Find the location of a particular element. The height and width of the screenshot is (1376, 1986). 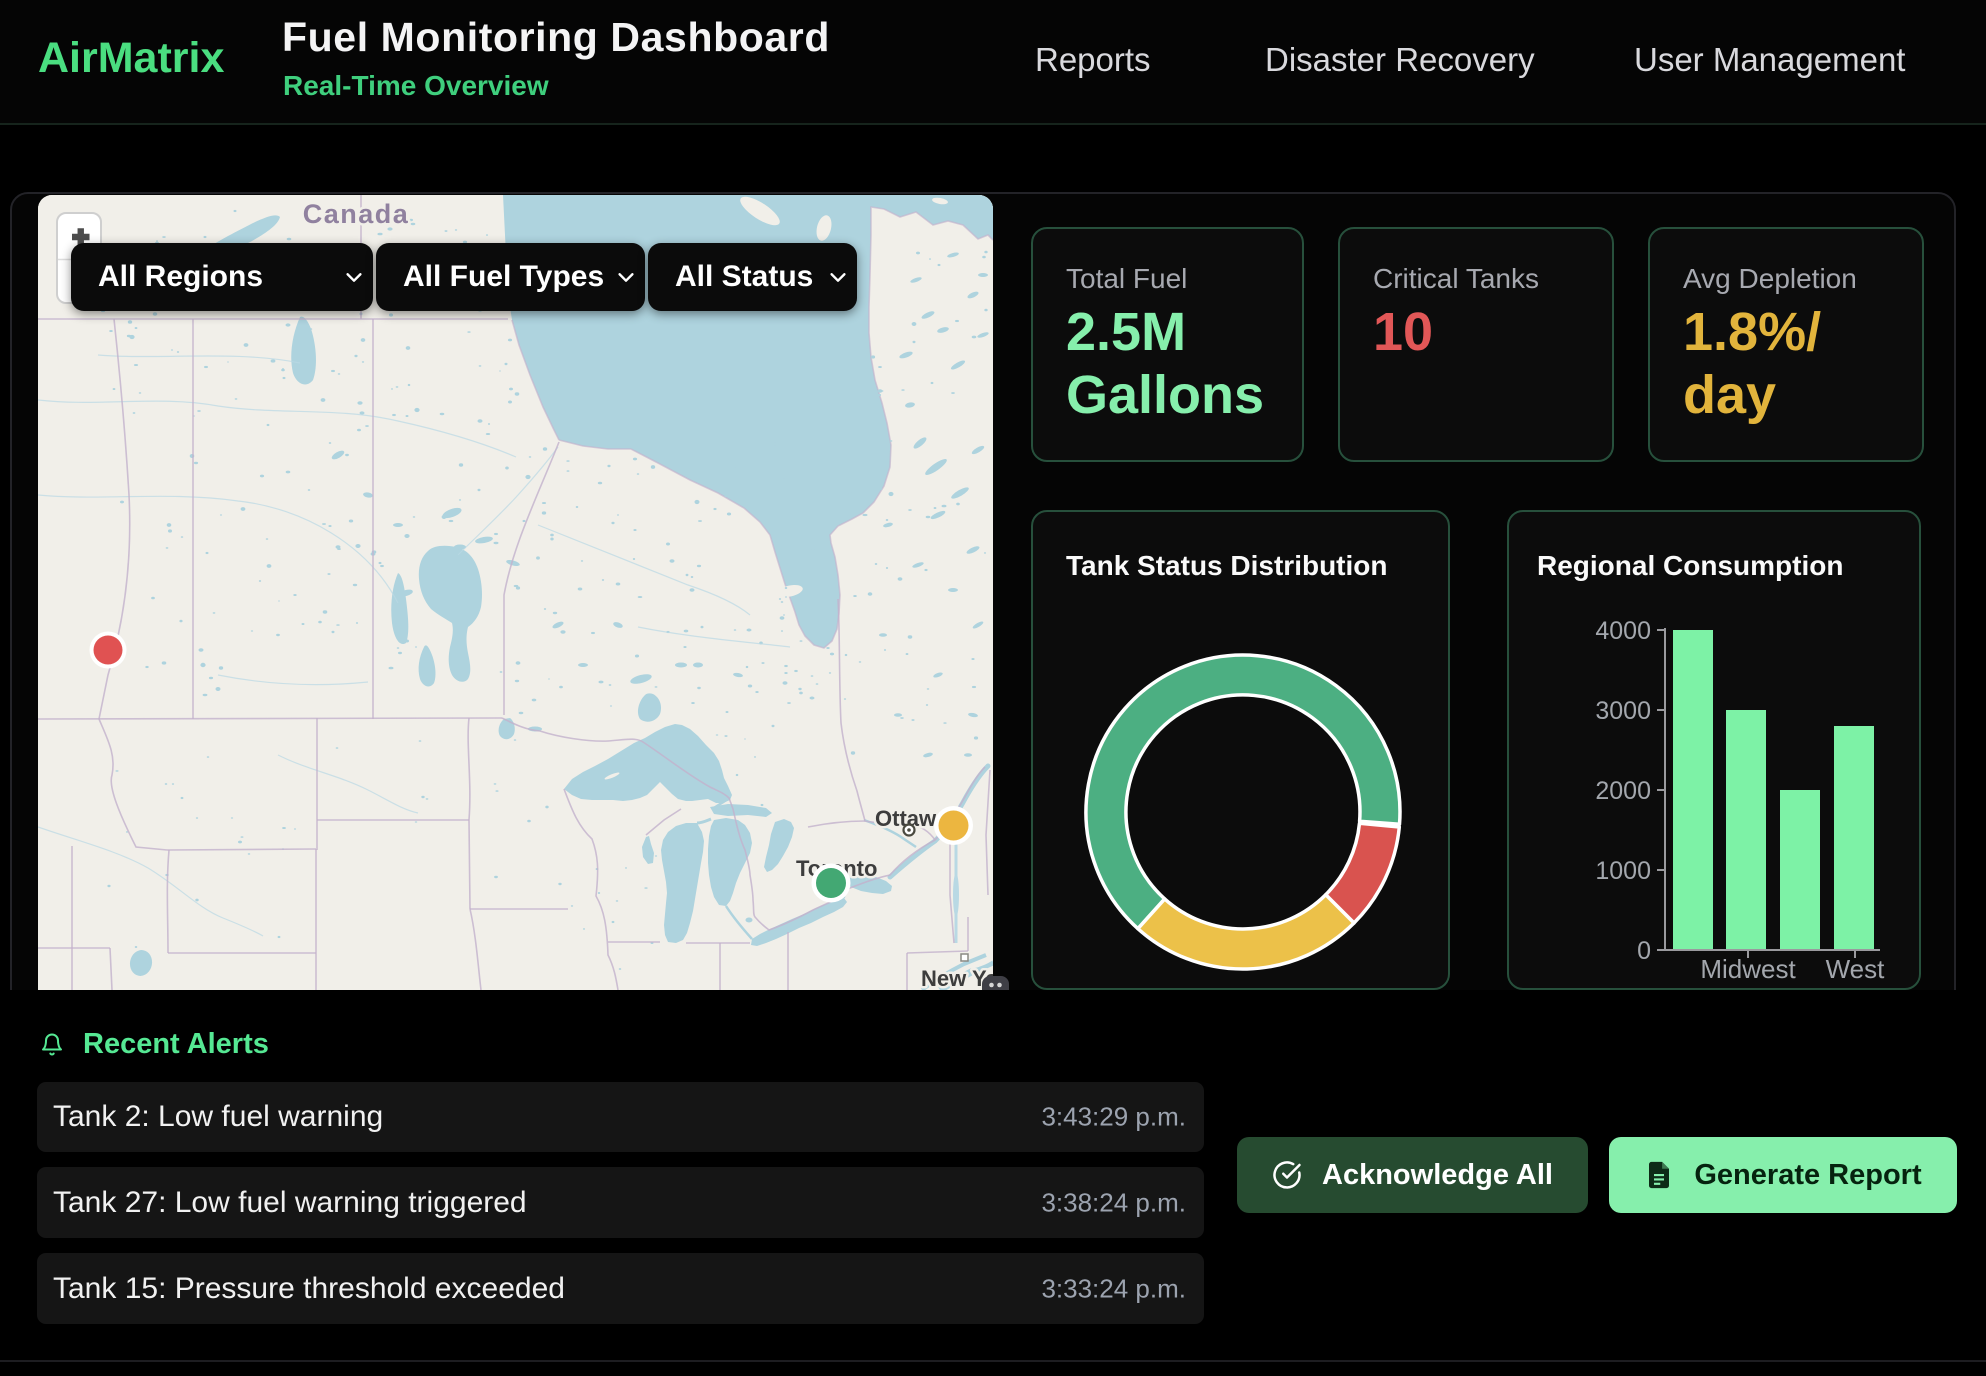

svg-text: 3000 is located at coordinates (1623, 711).